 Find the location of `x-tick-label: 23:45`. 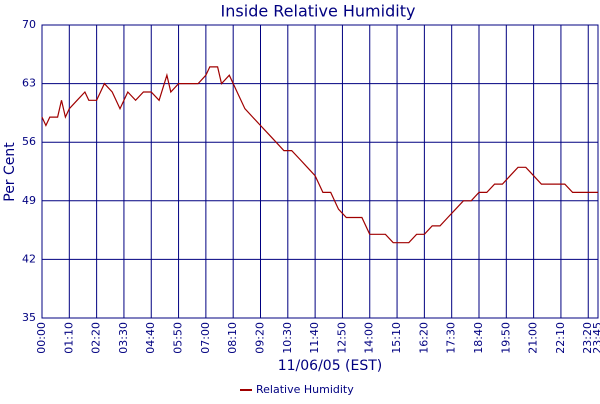

x-tick-label: 23:45 is located at coordinates (595, 338).